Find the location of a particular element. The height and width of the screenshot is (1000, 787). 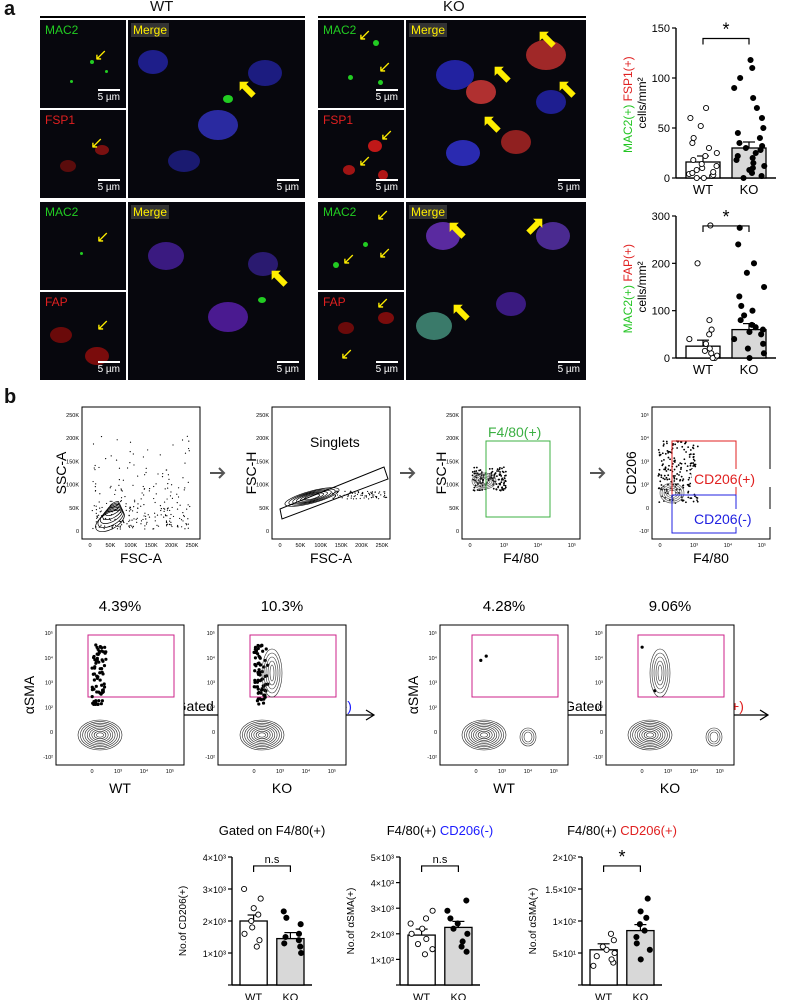

y-axis-label: No.of CD206(+) is located at coordinates (183, 921).